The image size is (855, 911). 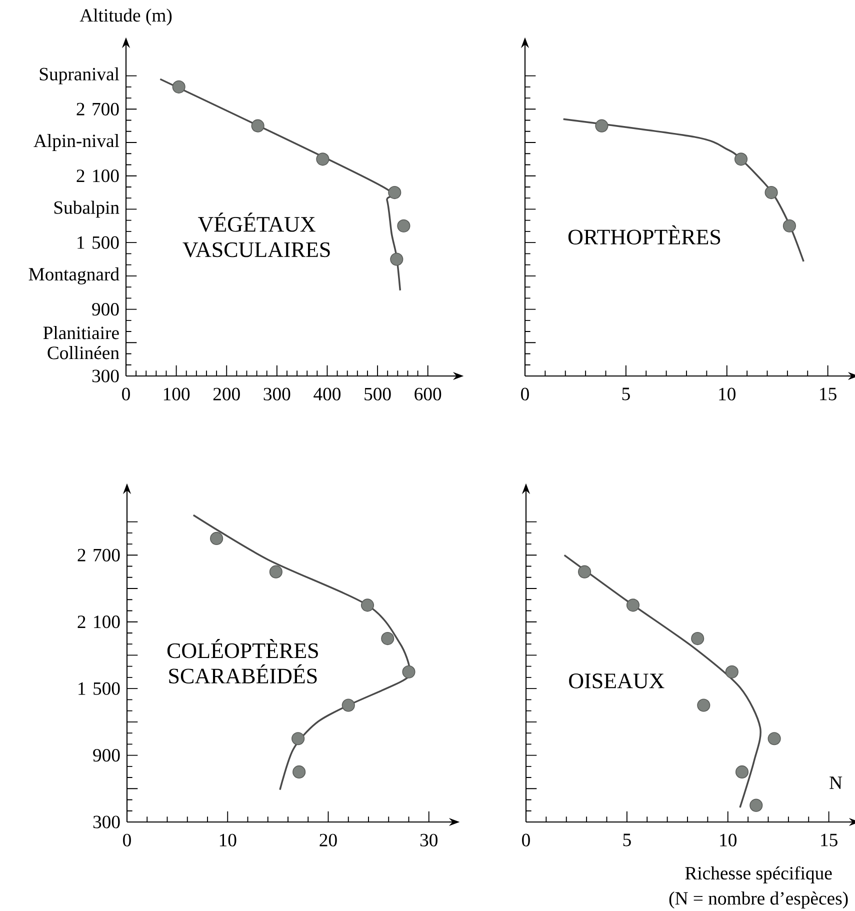 I want to click on text: OISEAUX, so click(x=616, y=681).